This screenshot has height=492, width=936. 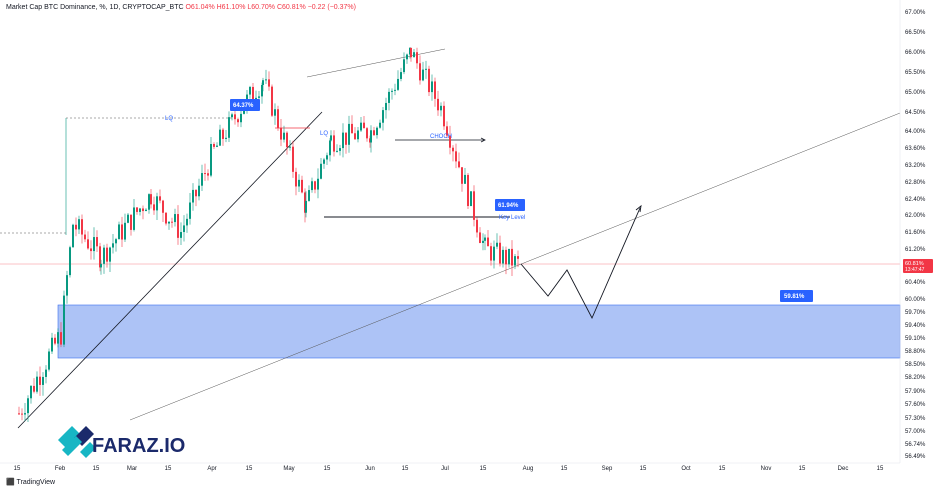 What do you see at coordinates (796, 296) in the screenshot?
I see `label-target-bg` at bounding box center [796, 296].